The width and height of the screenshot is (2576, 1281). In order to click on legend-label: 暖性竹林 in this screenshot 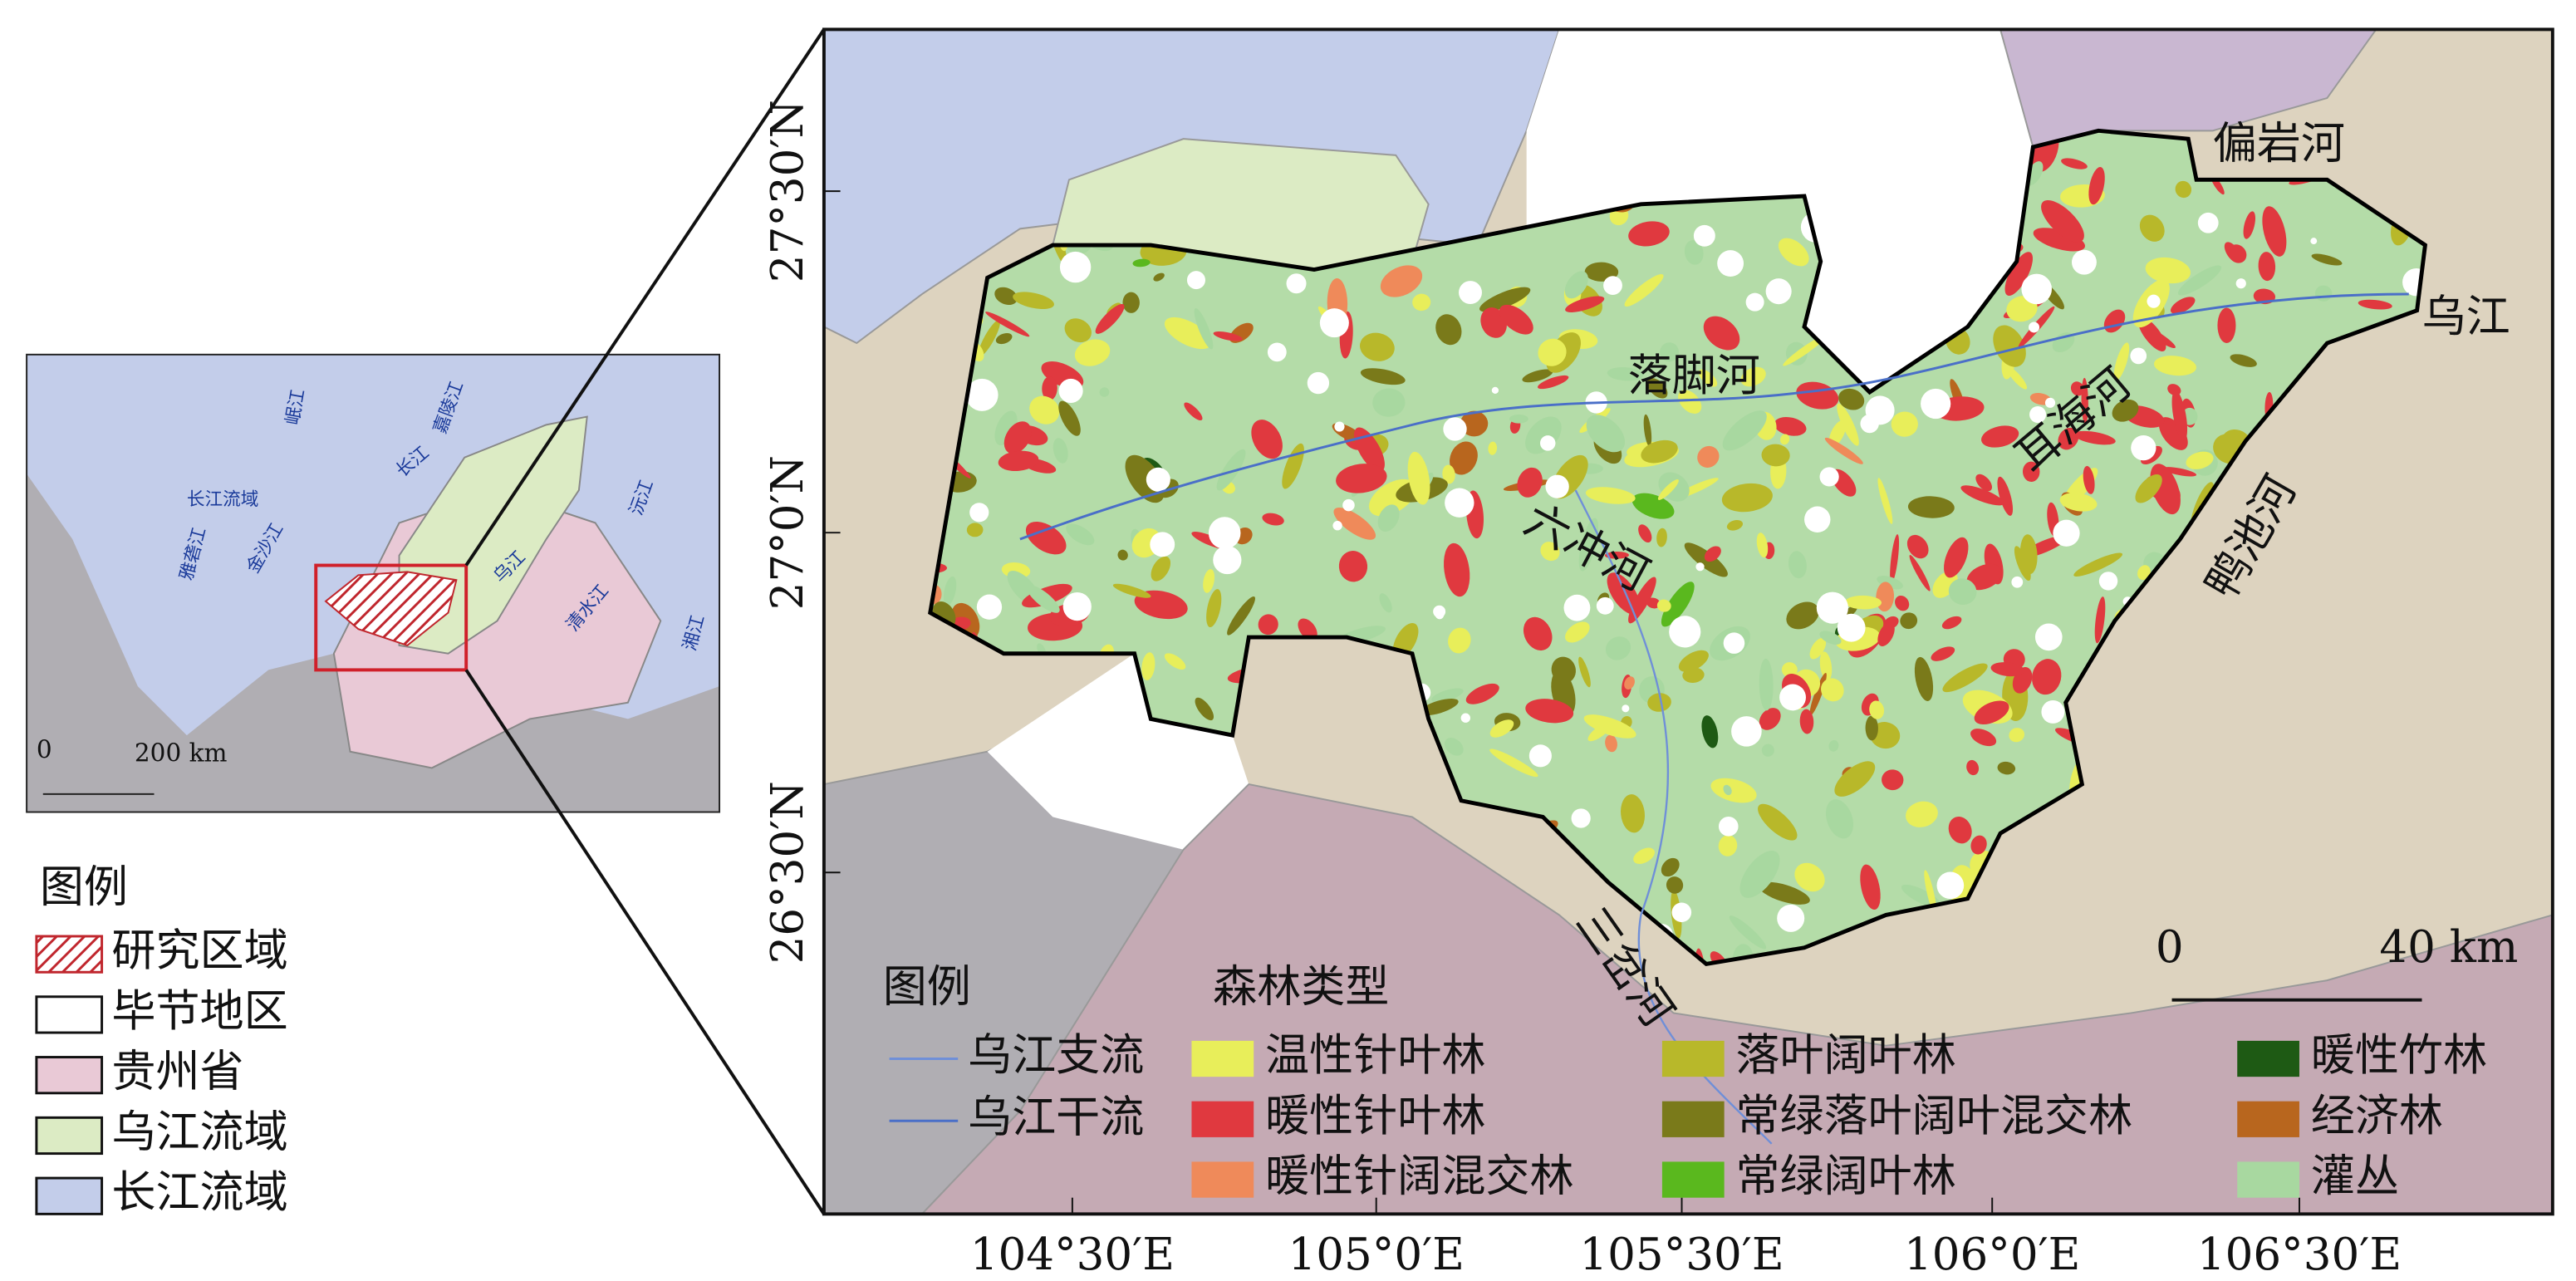, I will do `click(2399, 1055)`.